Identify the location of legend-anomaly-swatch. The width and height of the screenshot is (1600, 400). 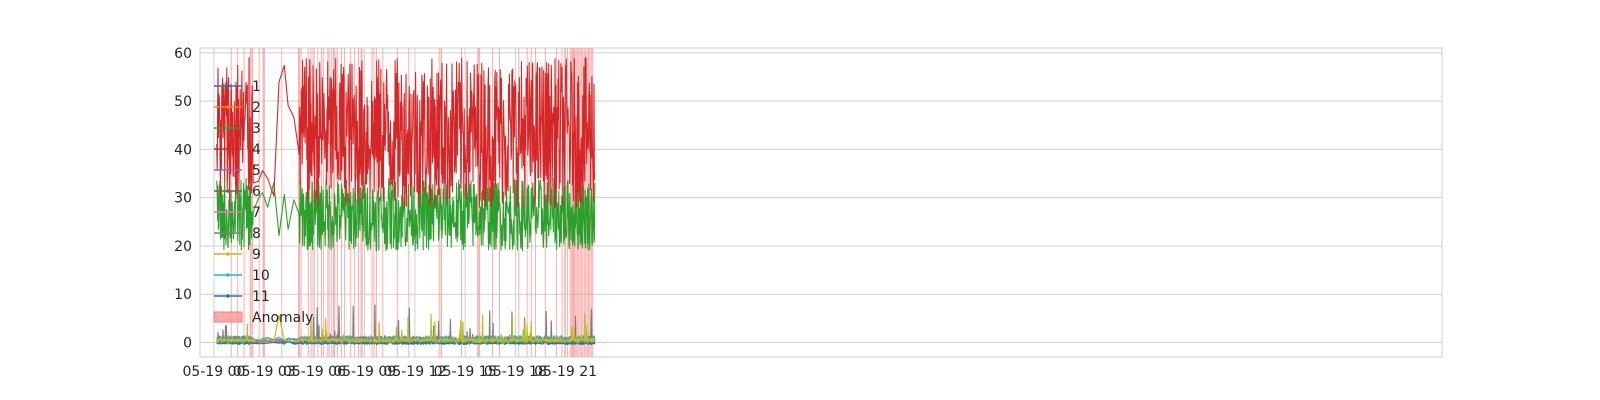
(228, 317).